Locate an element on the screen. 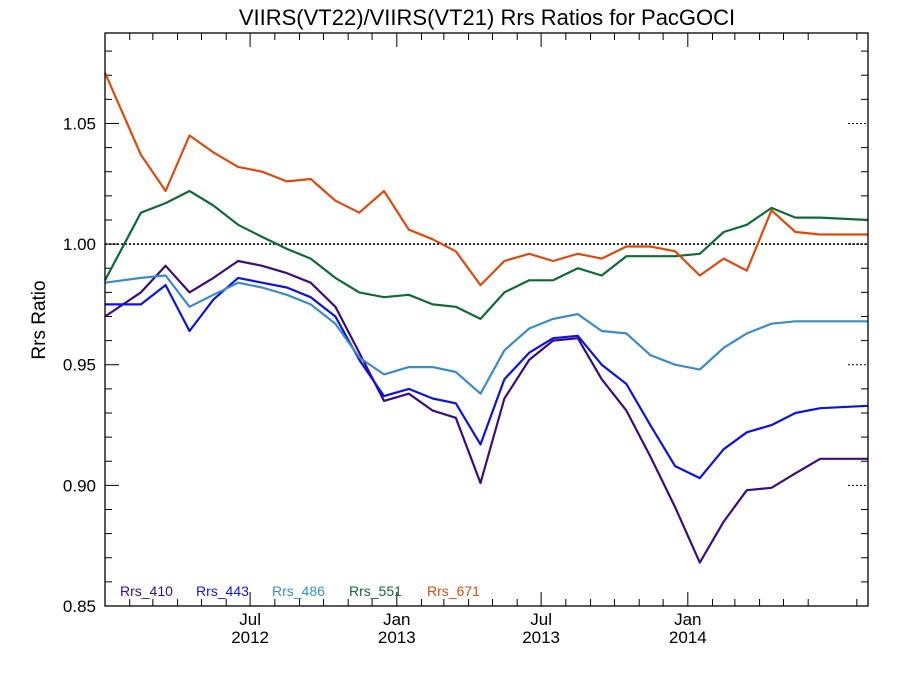  x-tick-year: 2012 is located at coordinates (250, 637).